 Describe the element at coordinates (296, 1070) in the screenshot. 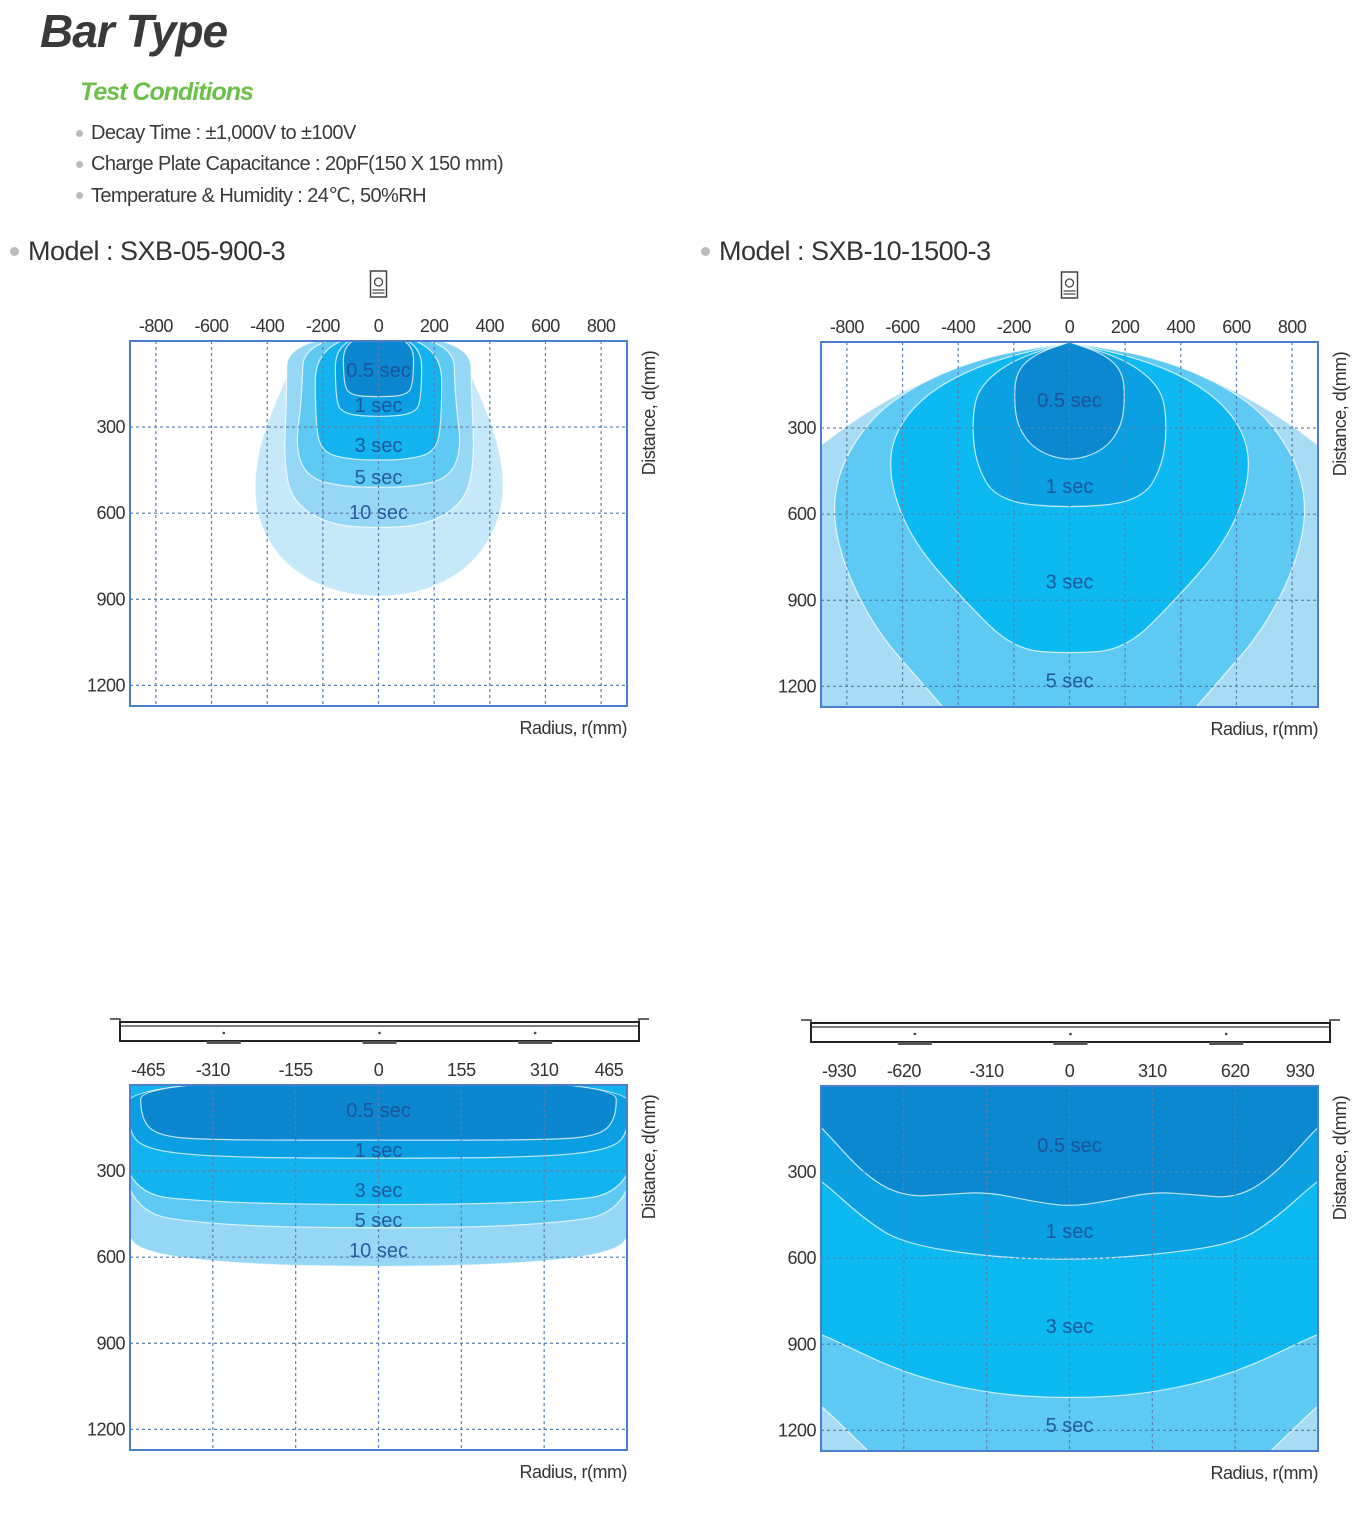

I see `x-tick-label: -155` at that location.